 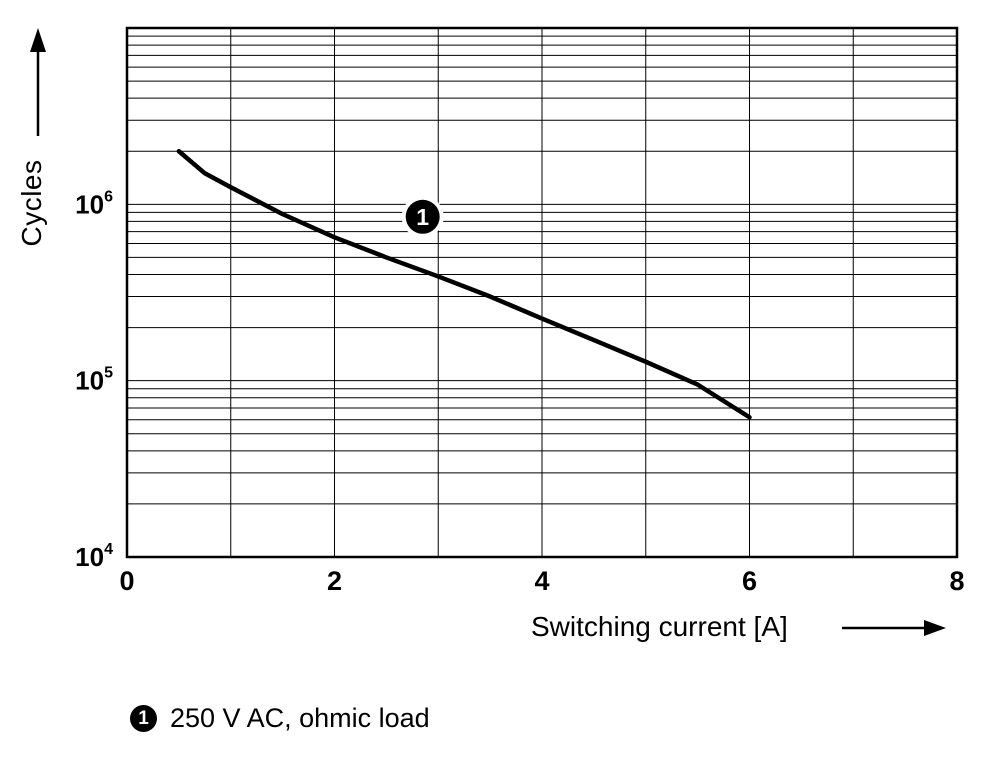 What do you see at coordinates (94, 380) in the screenshot?
I see `y-tick-label: 10⁵` at bounding box center [94, 380].